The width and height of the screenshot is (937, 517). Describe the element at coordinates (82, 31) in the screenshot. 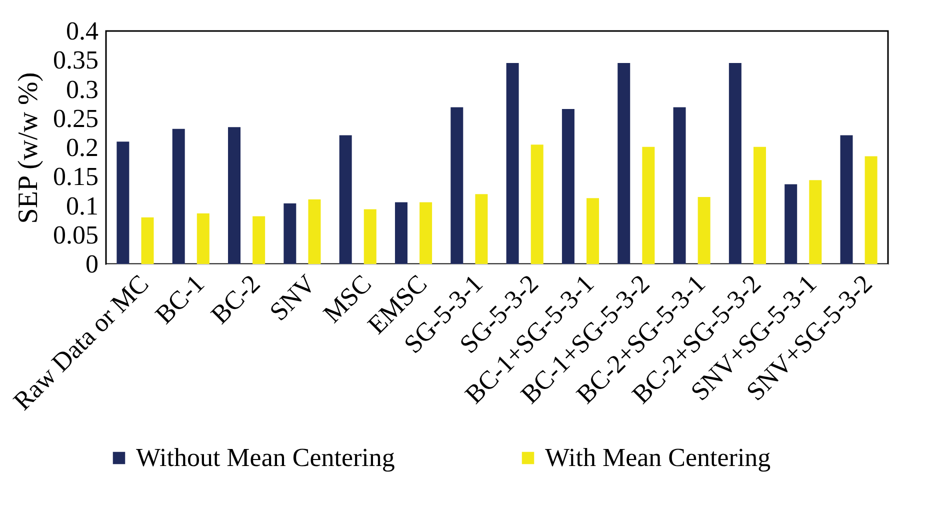

I see `y-tick-label: 0.4` at that location.